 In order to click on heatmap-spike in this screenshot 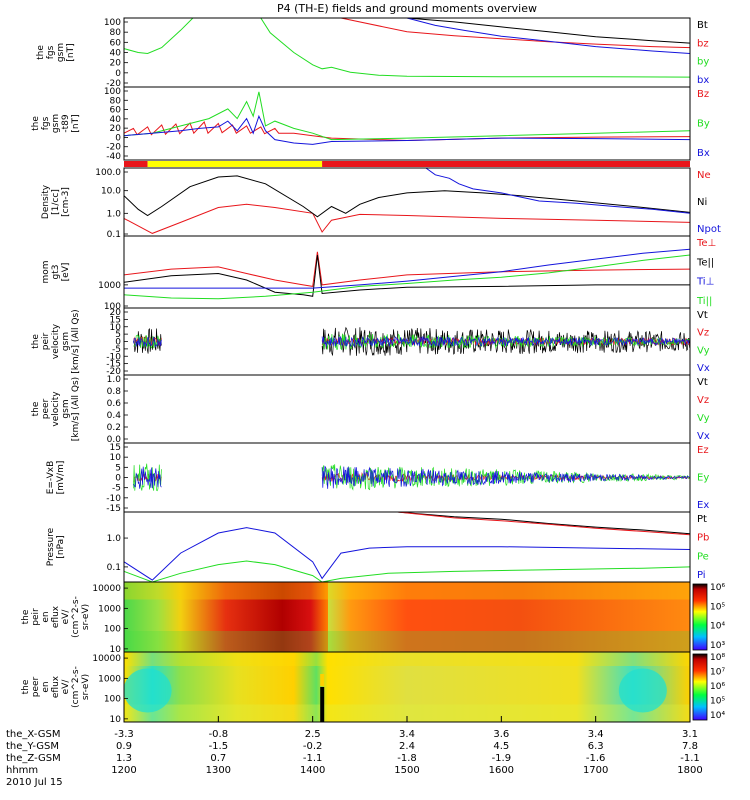, I will do `click(322, 704)`.